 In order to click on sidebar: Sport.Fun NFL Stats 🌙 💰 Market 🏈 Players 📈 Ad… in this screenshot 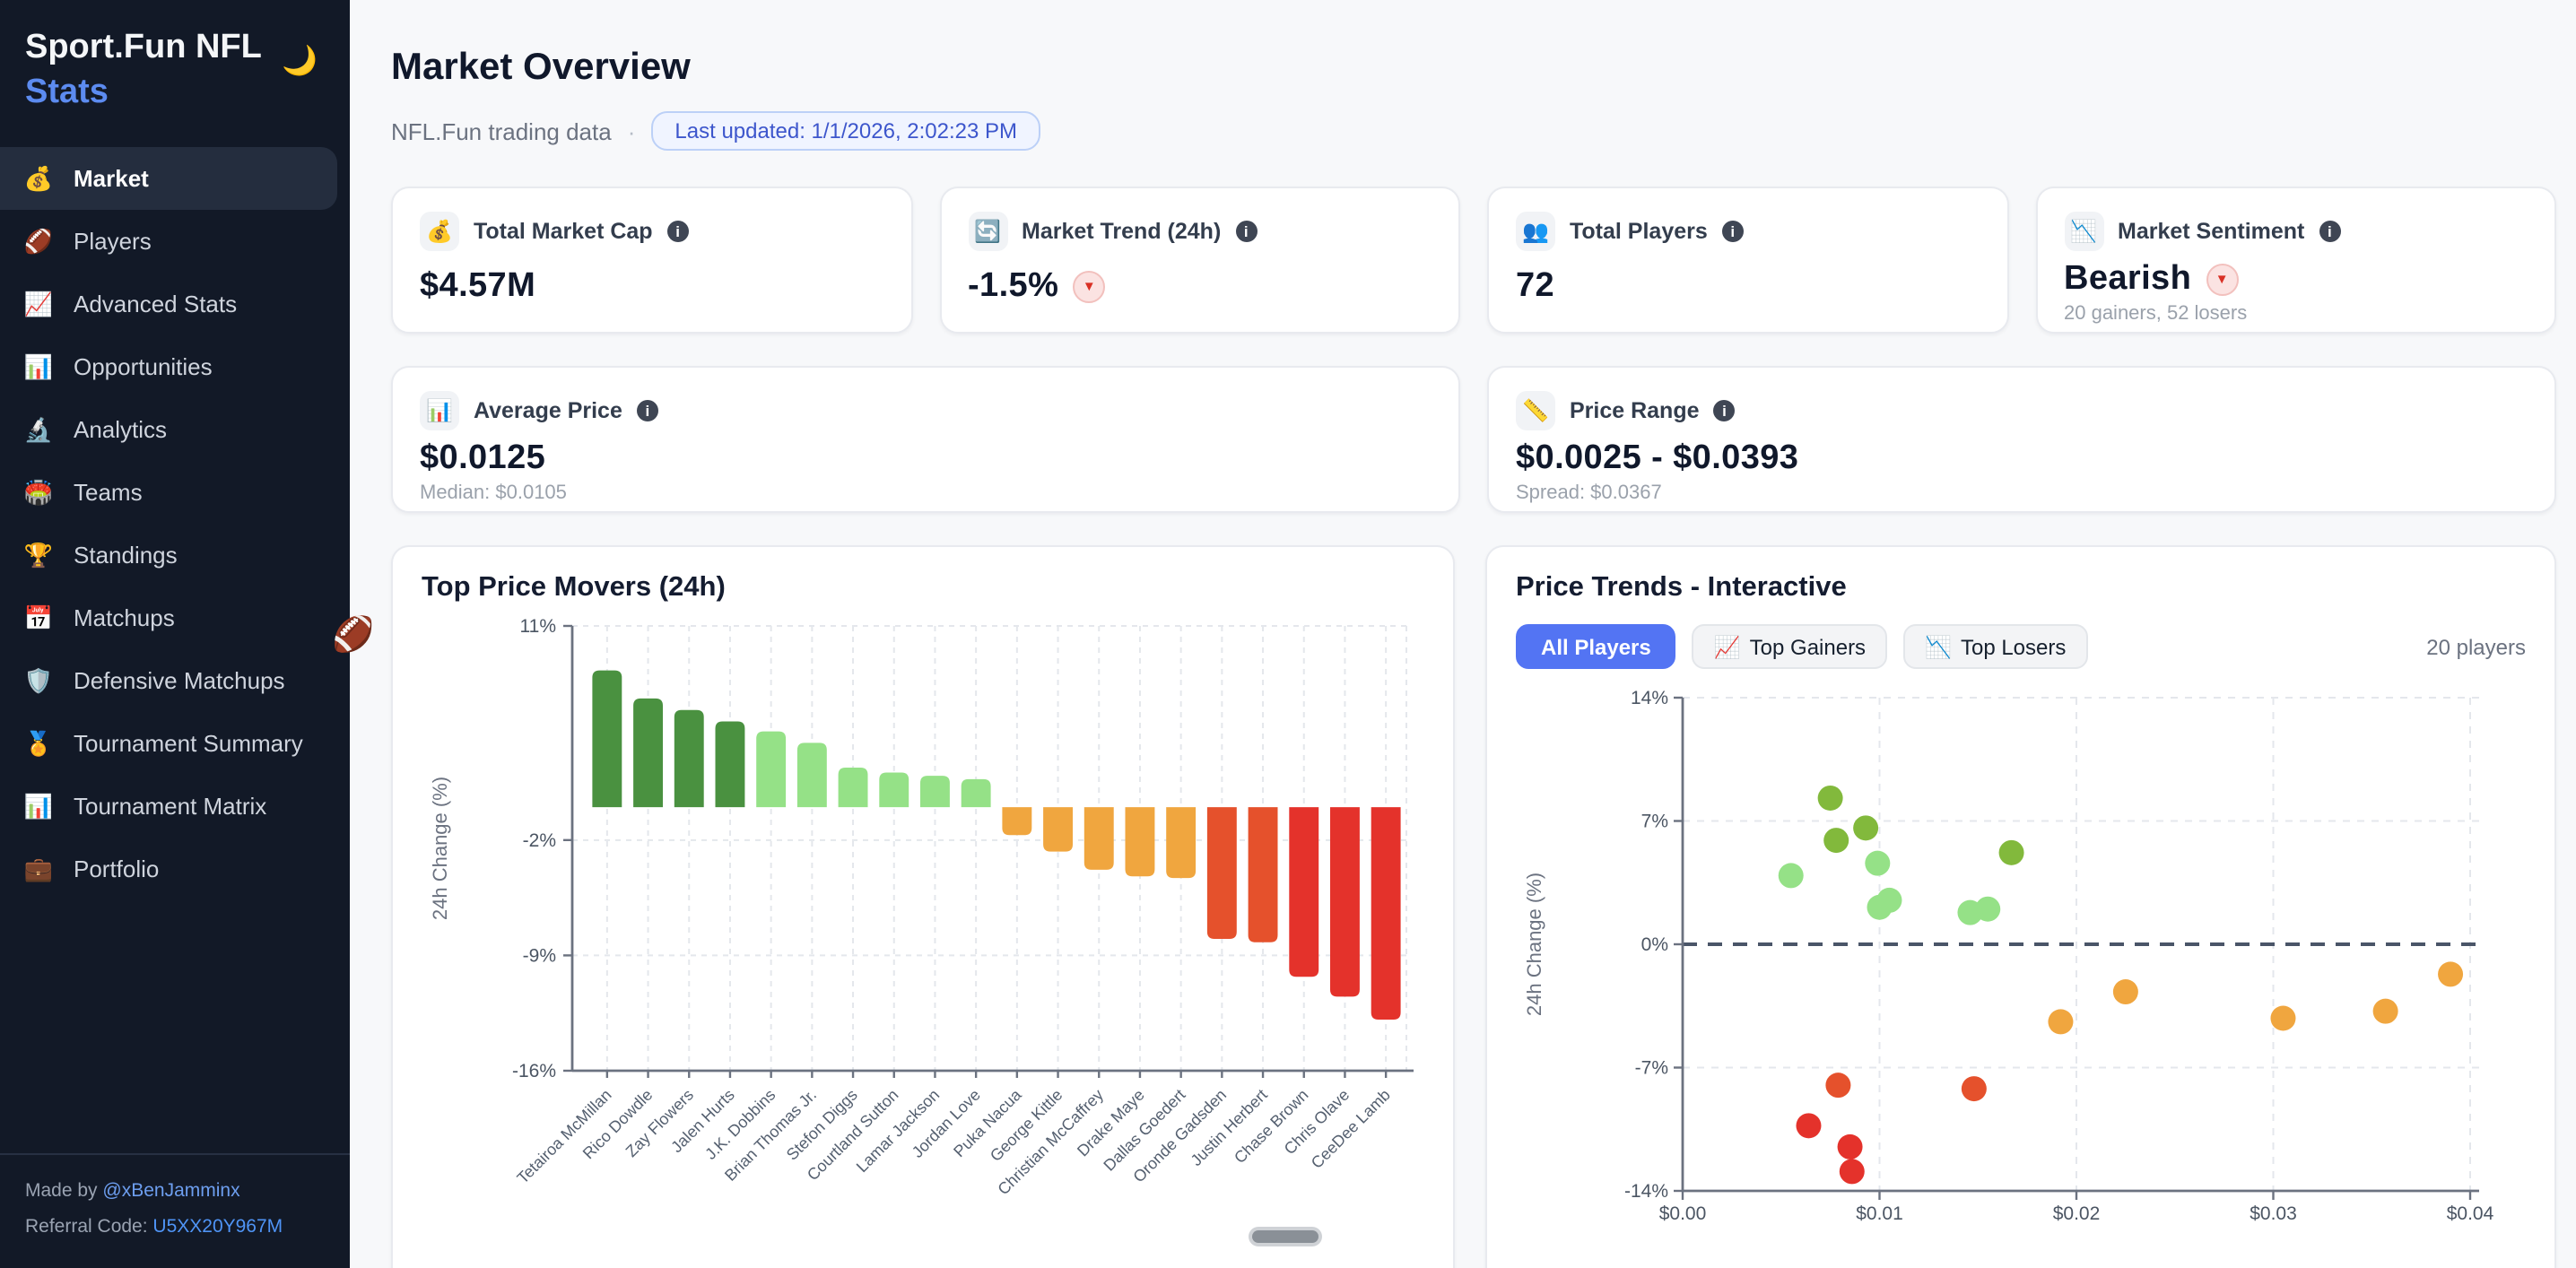, I will do `click(175, 634)`.